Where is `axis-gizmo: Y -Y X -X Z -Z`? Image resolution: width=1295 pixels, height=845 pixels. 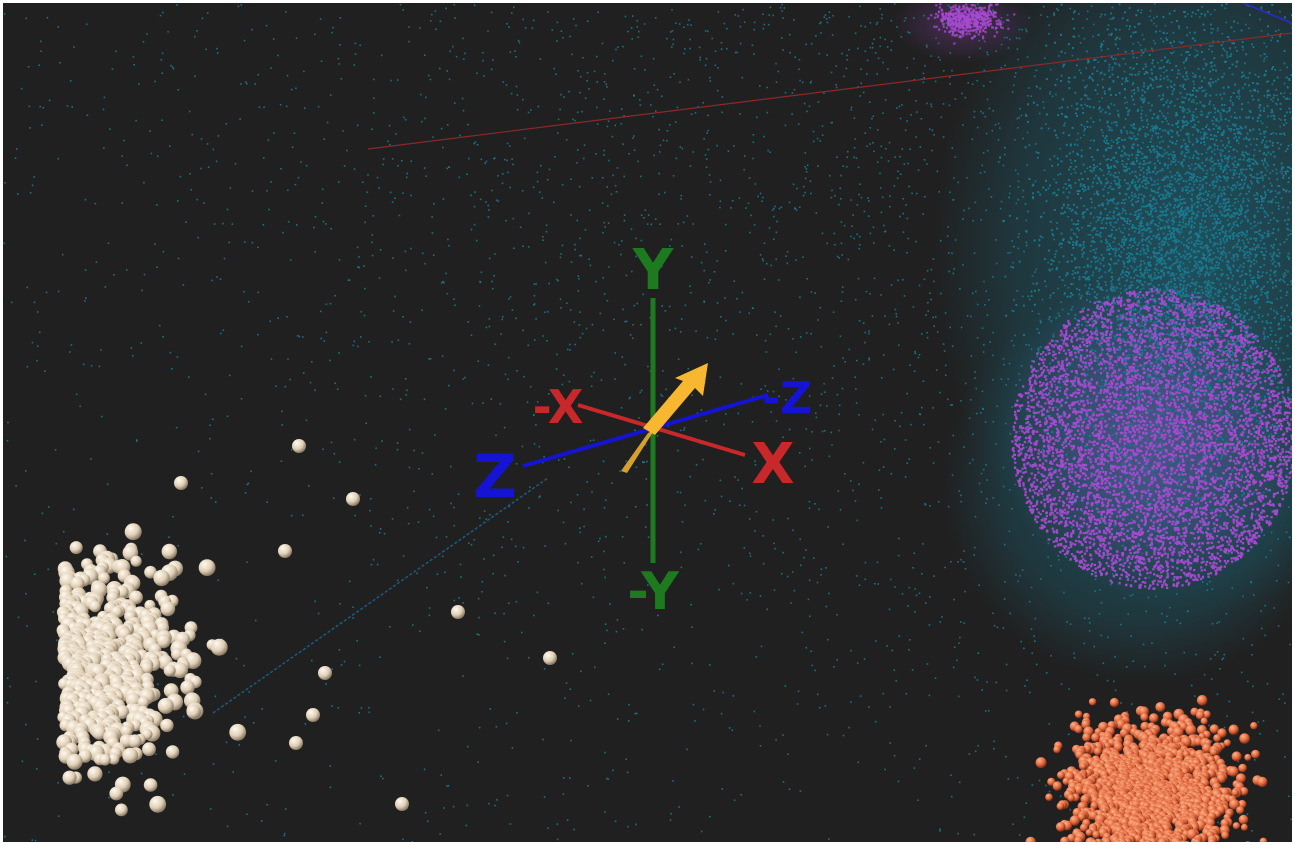
axis-gizmo: Y -Y X -X Z -Z is located at coordinates (642, 430).